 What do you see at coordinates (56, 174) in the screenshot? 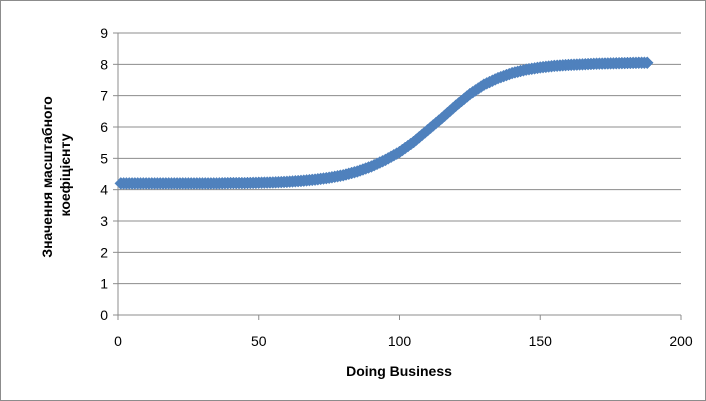
I see `y-axis-title: Значення масштабного коефіцієнту` at bounding box center [56, 174].